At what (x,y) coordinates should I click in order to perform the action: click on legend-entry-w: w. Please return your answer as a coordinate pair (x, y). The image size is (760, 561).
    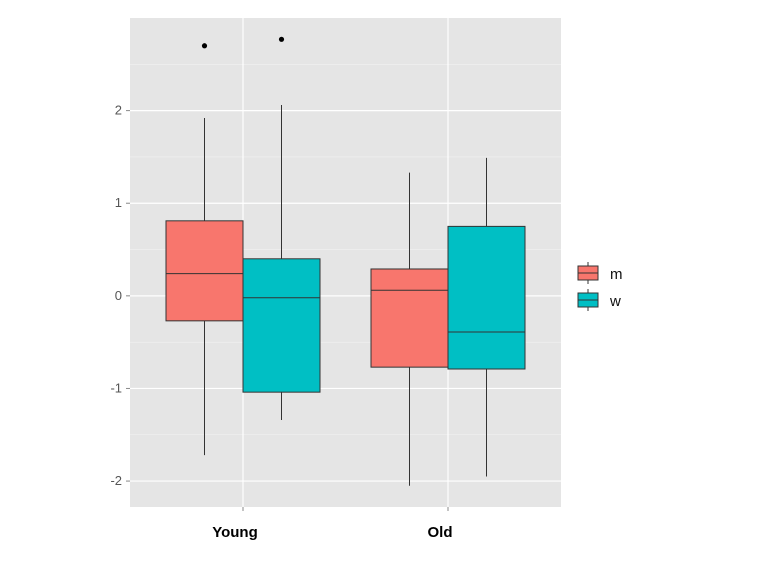
    Looking at the image, I should click on (599, 300).